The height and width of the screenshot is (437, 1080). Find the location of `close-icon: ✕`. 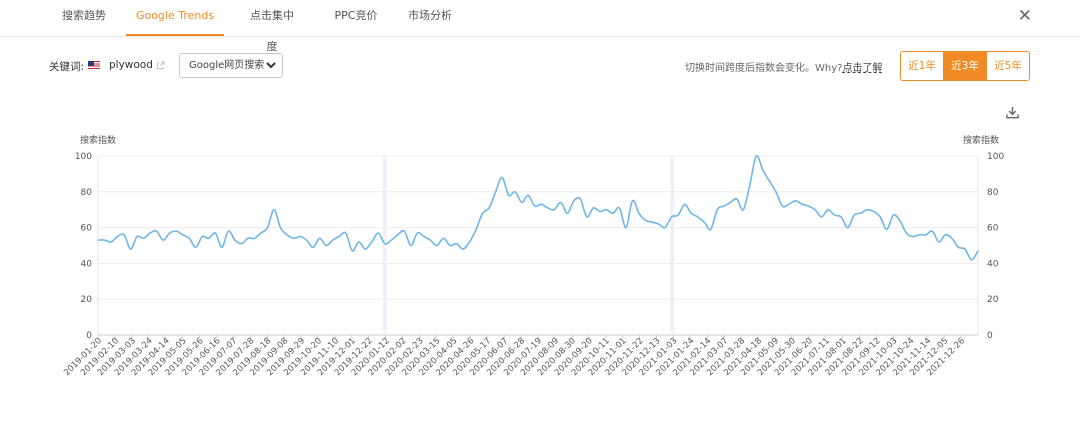

close-icon: ✕ is located at coordinates (1024, 16).